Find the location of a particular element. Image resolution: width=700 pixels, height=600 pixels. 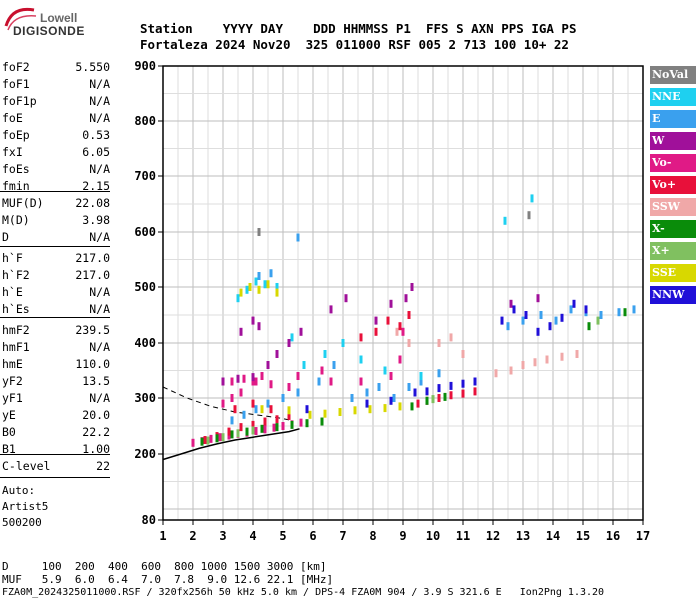

param-row: B1 1.00 is located at coordinates (56, 450).